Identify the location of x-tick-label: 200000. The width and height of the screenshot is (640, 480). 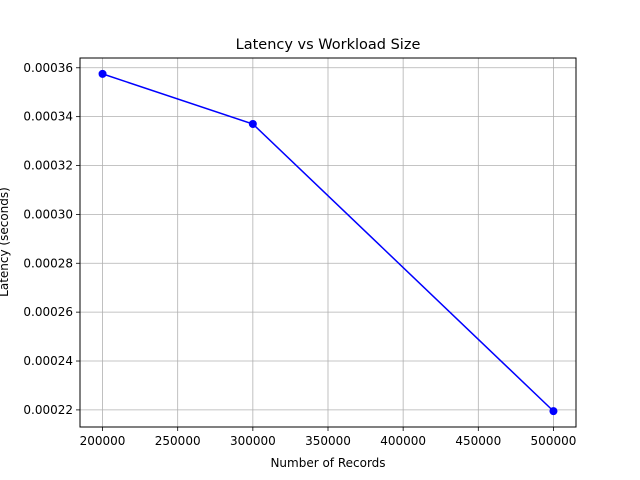
(103, 441).